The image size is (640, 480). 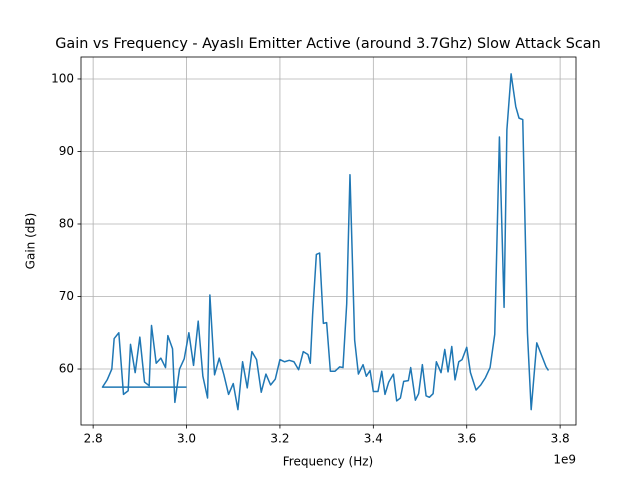 What do you see at coordinates (31, 241) in the screenshot?
I see `y-axis-label: Gain (dB)` at bounding box center [31, 241].